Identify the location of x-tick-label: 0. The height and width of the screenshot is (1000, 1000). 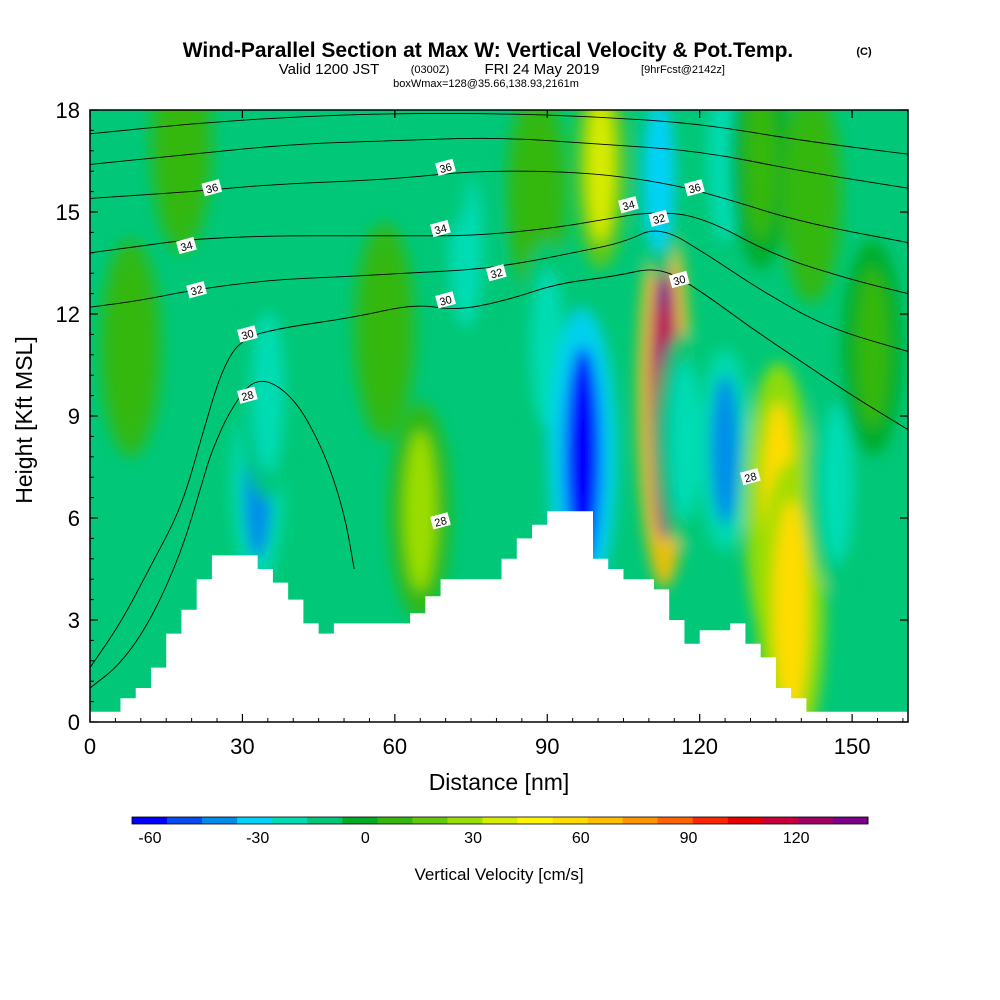
(90, 746).